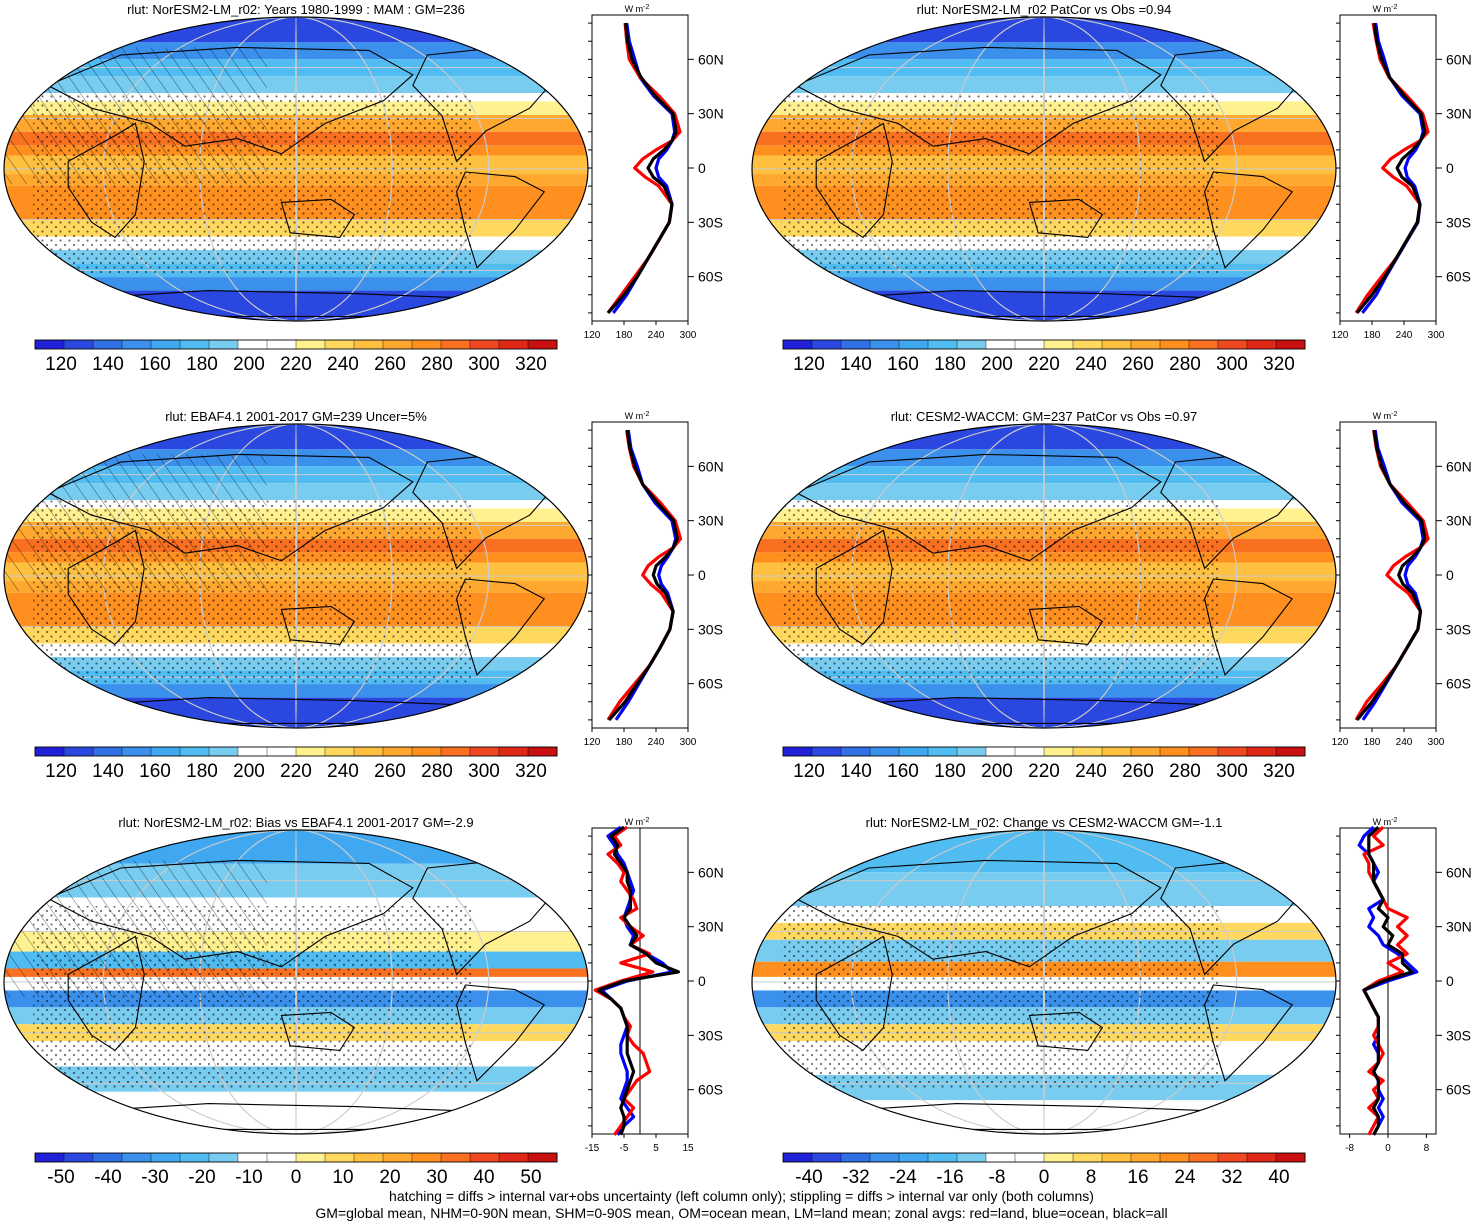 The width and height of the screenshot is (1483, 1221). I want to click on colorbar-tick-label: 140, so click(108, 364).